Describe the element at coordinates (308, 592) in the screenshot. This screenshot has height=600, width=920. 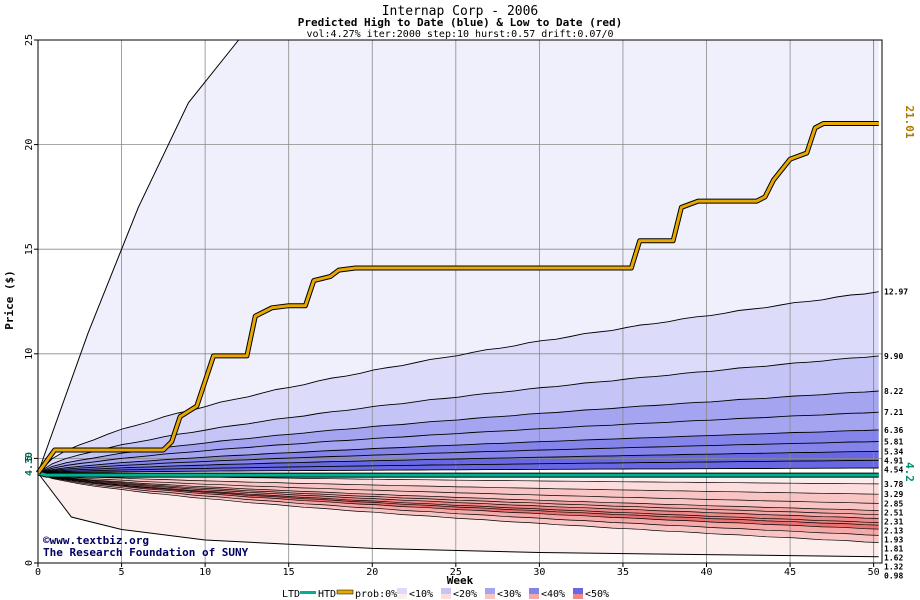
I see `legend-ltd-swatch` at that location.